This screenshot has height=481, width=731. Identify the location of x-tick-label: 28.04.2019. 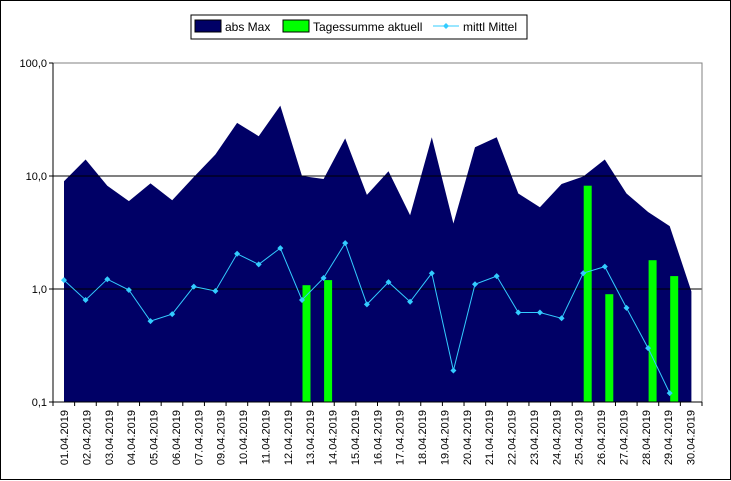
(647, 437).